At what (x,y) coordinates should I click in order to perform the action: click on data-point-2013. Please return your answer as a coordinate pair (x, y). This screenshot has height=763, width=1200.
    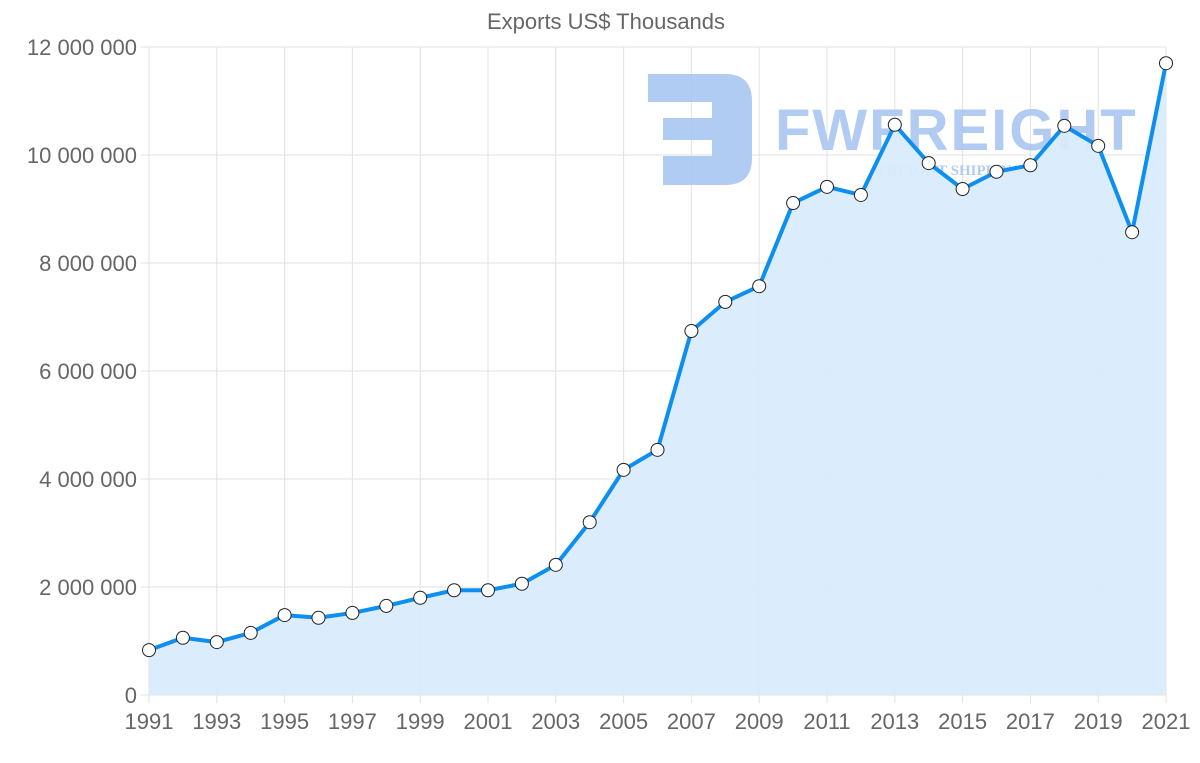
    Looking at the image, I should click on (894, 124).